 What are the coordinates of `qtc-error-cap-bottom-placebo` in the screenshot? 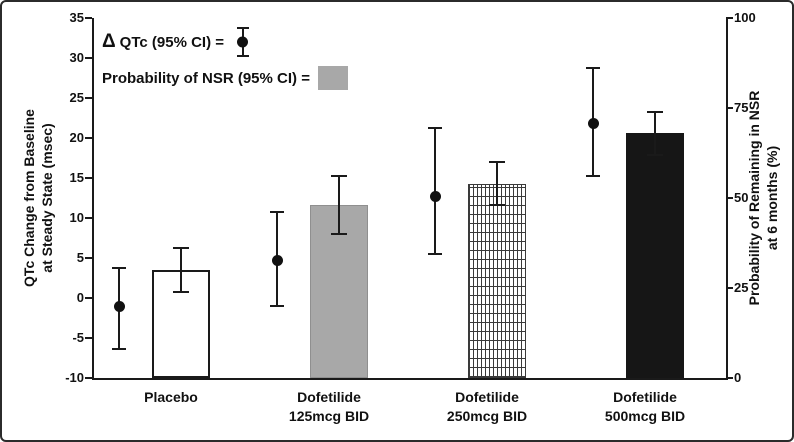 It's located at (119, 349).